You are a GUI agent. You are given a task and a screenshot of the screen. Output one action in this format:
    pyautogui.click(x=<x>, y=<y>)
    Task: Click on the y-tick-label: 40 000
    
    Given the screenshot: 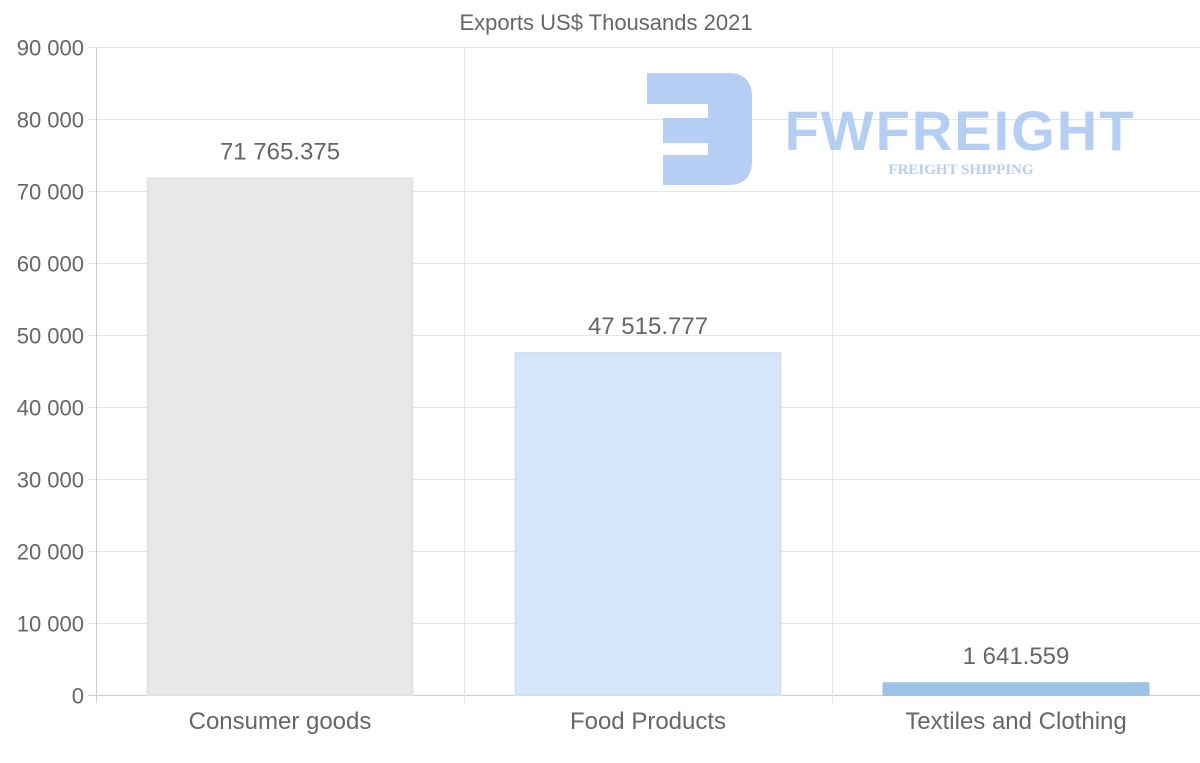 What is the action you would take?
    pyautogui.click(x=50, y=408)
    